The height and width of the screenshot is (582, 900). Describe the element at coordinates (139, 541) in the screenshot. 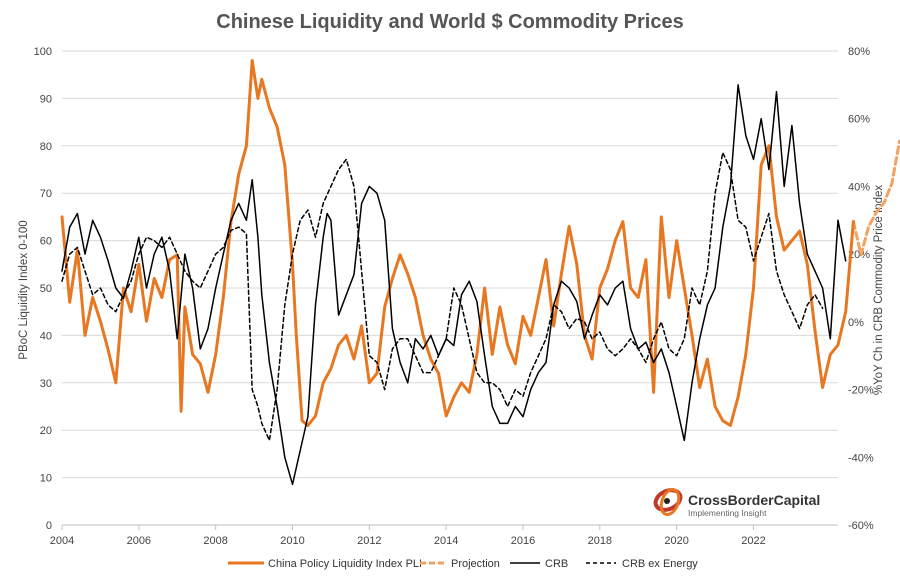

I see `x-tick-label: 2006` at that location.